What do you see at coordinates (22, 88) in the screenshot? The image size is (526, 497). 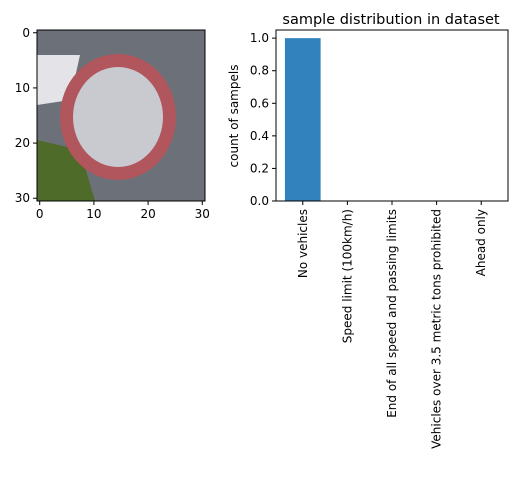 I see `image-y-tick-label: 10` at bounding box center [22, 88].